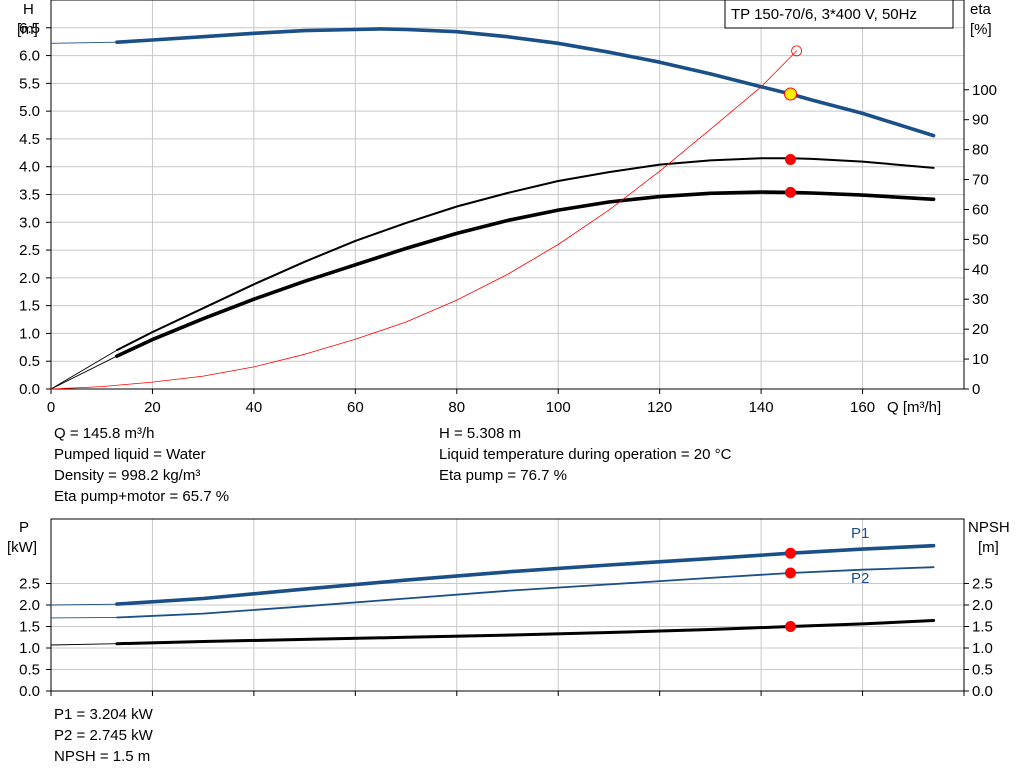 This screenshot has height=781, width=1024. What do you see at coordinates (29, 389) in the screenshot?
I see `h-tick-label: 0.0` at bounding box center [29, 389].